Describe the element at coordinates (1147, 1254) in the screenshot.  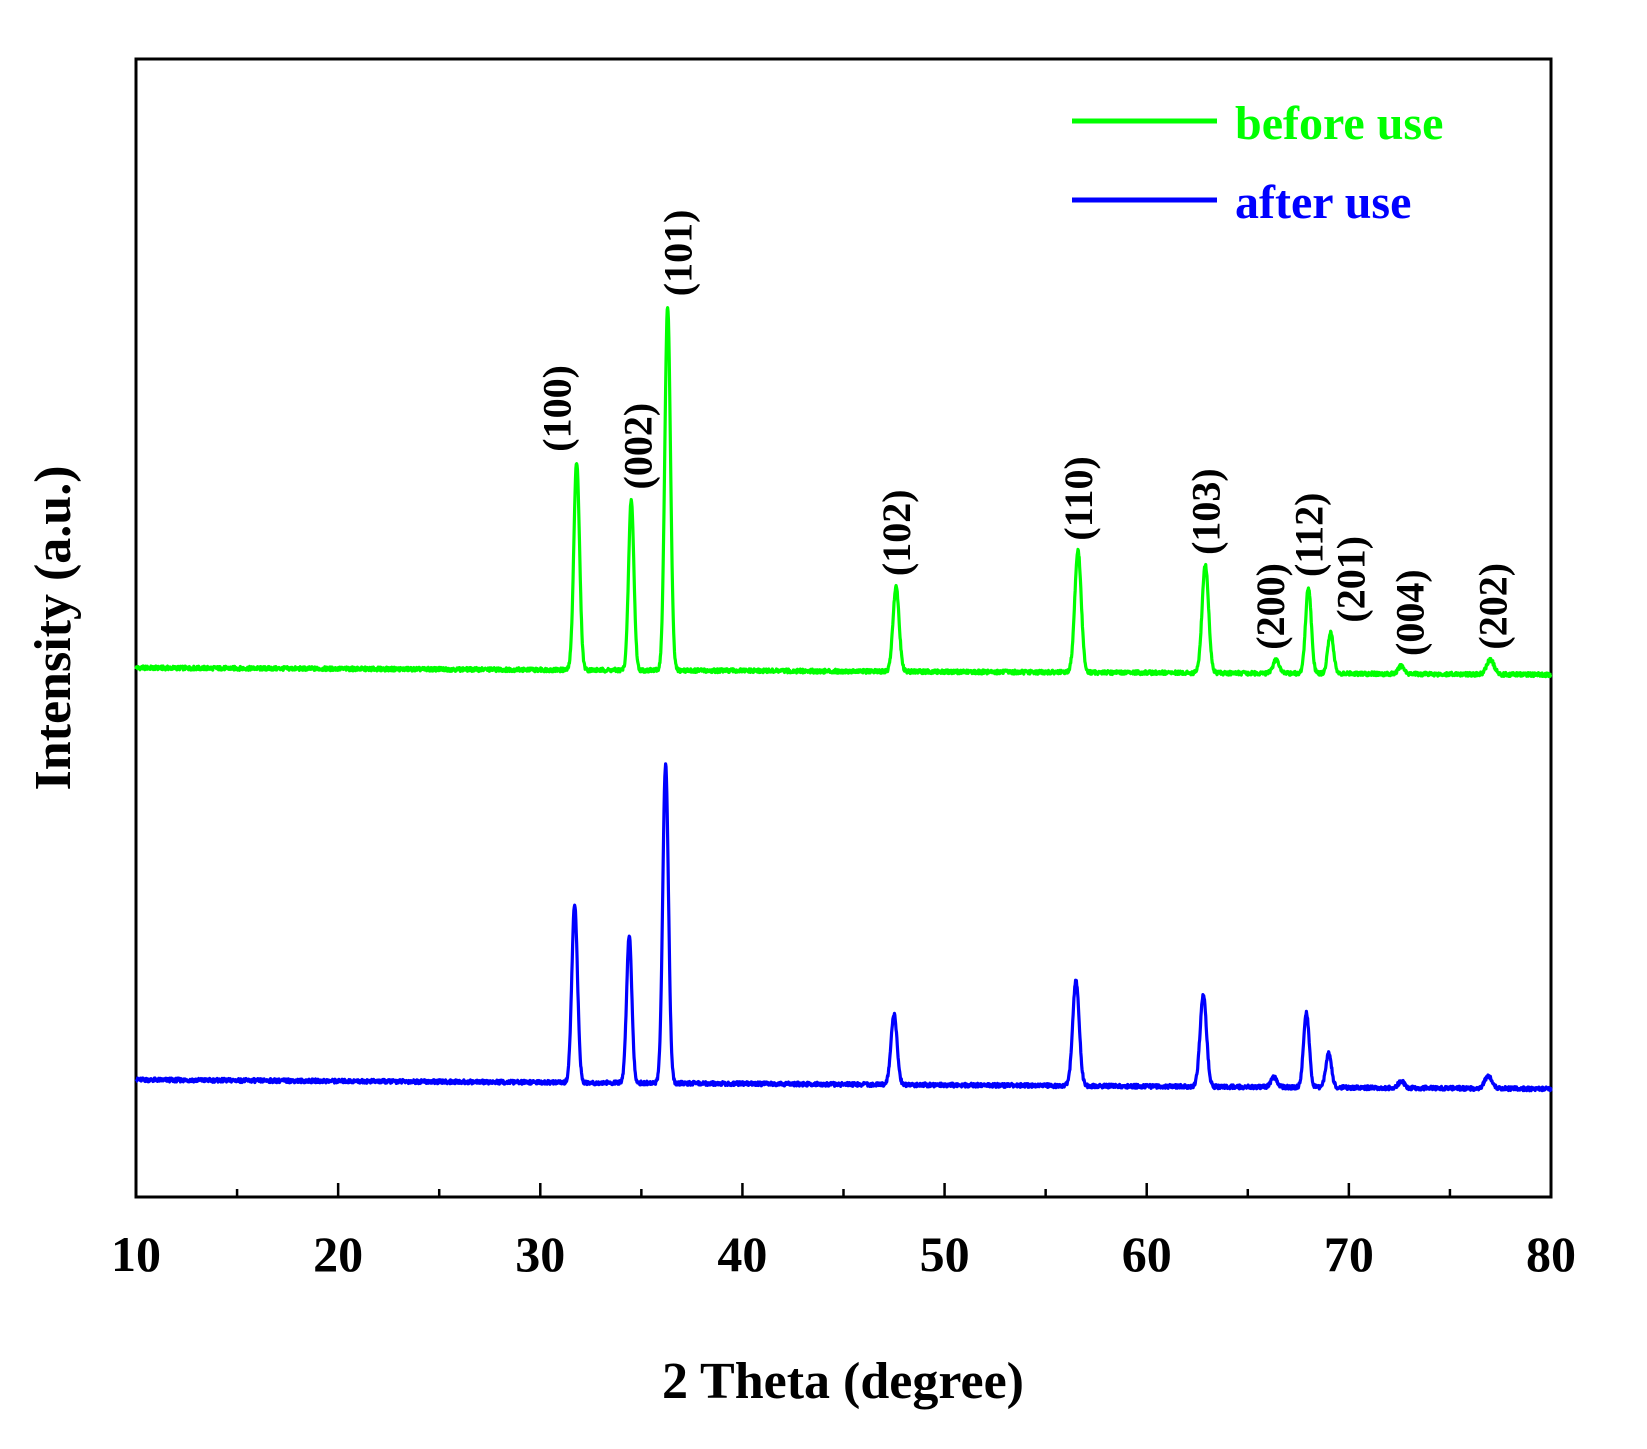
I see `x-tick-label: 60` at that location.